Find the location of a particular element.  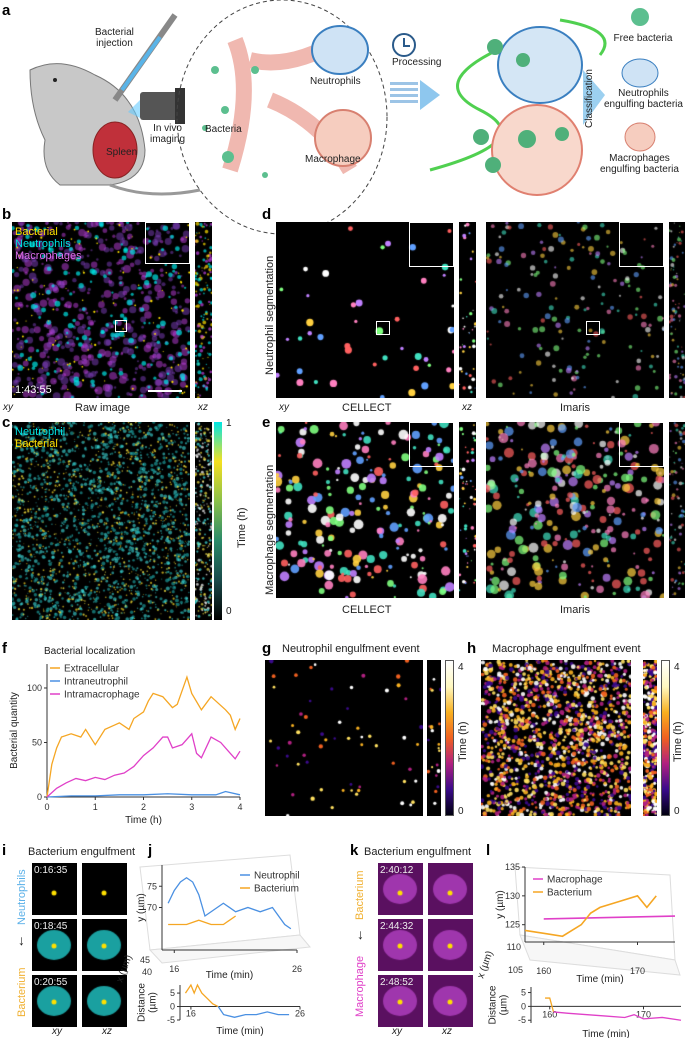

label-imaris-e: Imaris is located at coordinates (575, 610).